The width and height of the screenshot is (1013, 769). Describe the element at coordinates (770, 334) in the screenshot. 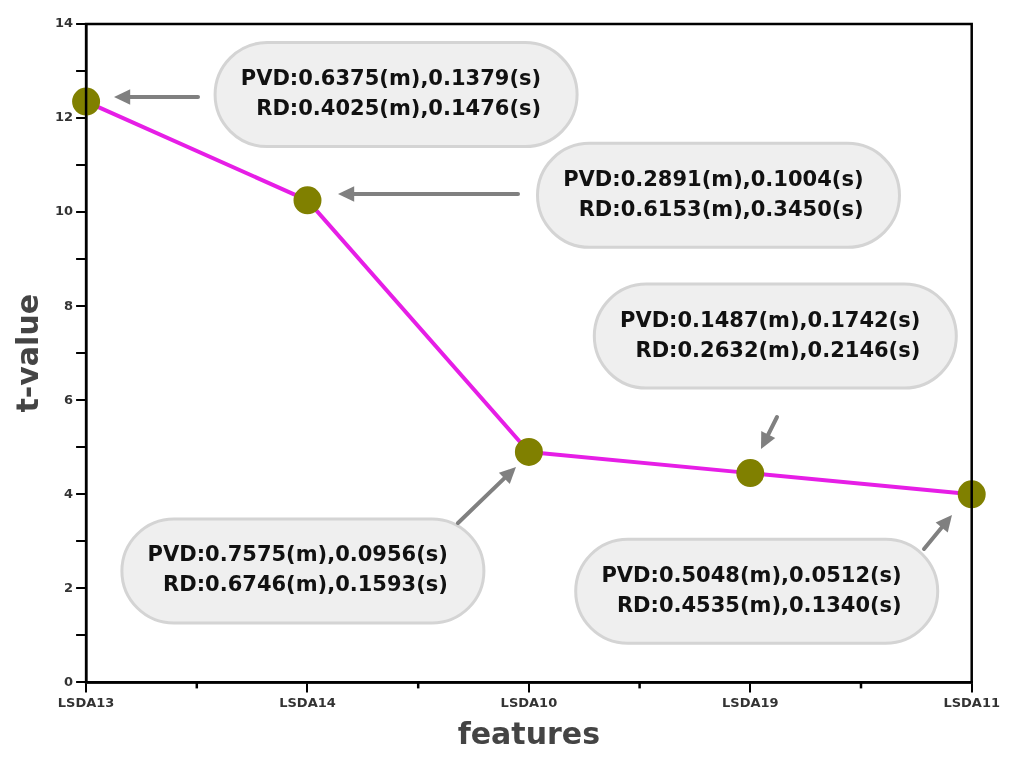

I see `annotation: PVD:0.1487(m),0.1742(s) RD:0.2632(m),0.2146(s)` at that location.